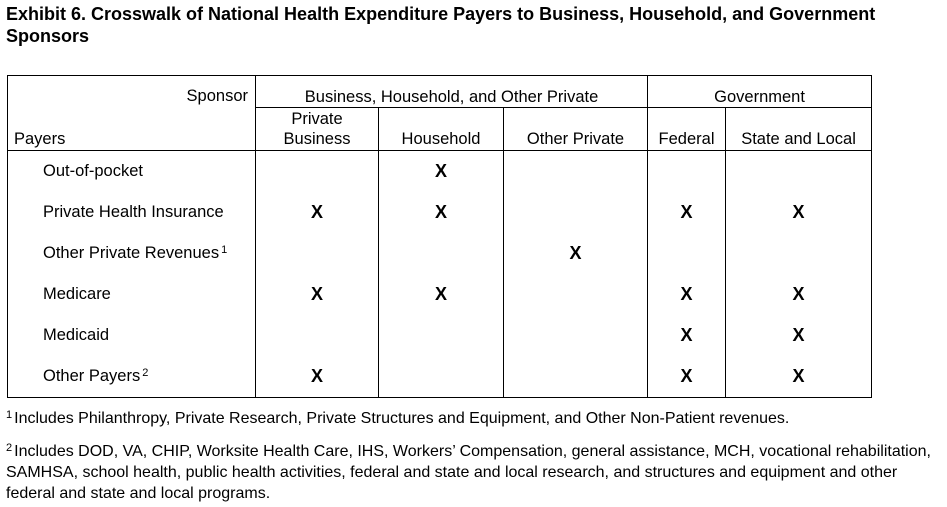 This screenshot has width=947, height=507. What do you see at coordinates (760, 91) in the screenshot?
I see `group-header-government: Government` at bounding box center [760, 91].